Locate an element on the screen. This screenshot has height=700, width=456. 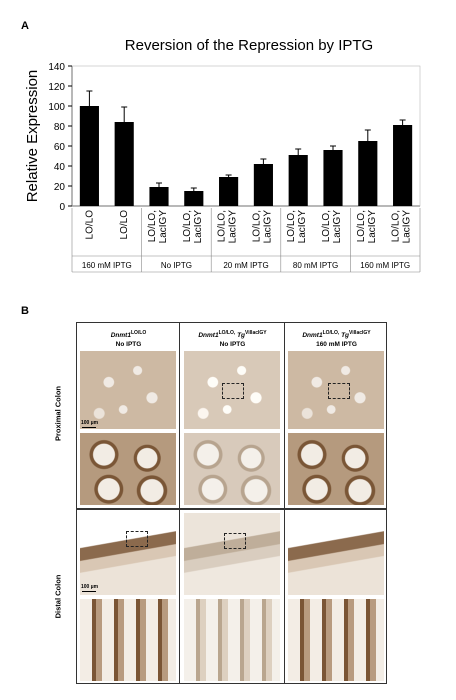
y-tick-label: 100 is located at coordinates (56, 107).